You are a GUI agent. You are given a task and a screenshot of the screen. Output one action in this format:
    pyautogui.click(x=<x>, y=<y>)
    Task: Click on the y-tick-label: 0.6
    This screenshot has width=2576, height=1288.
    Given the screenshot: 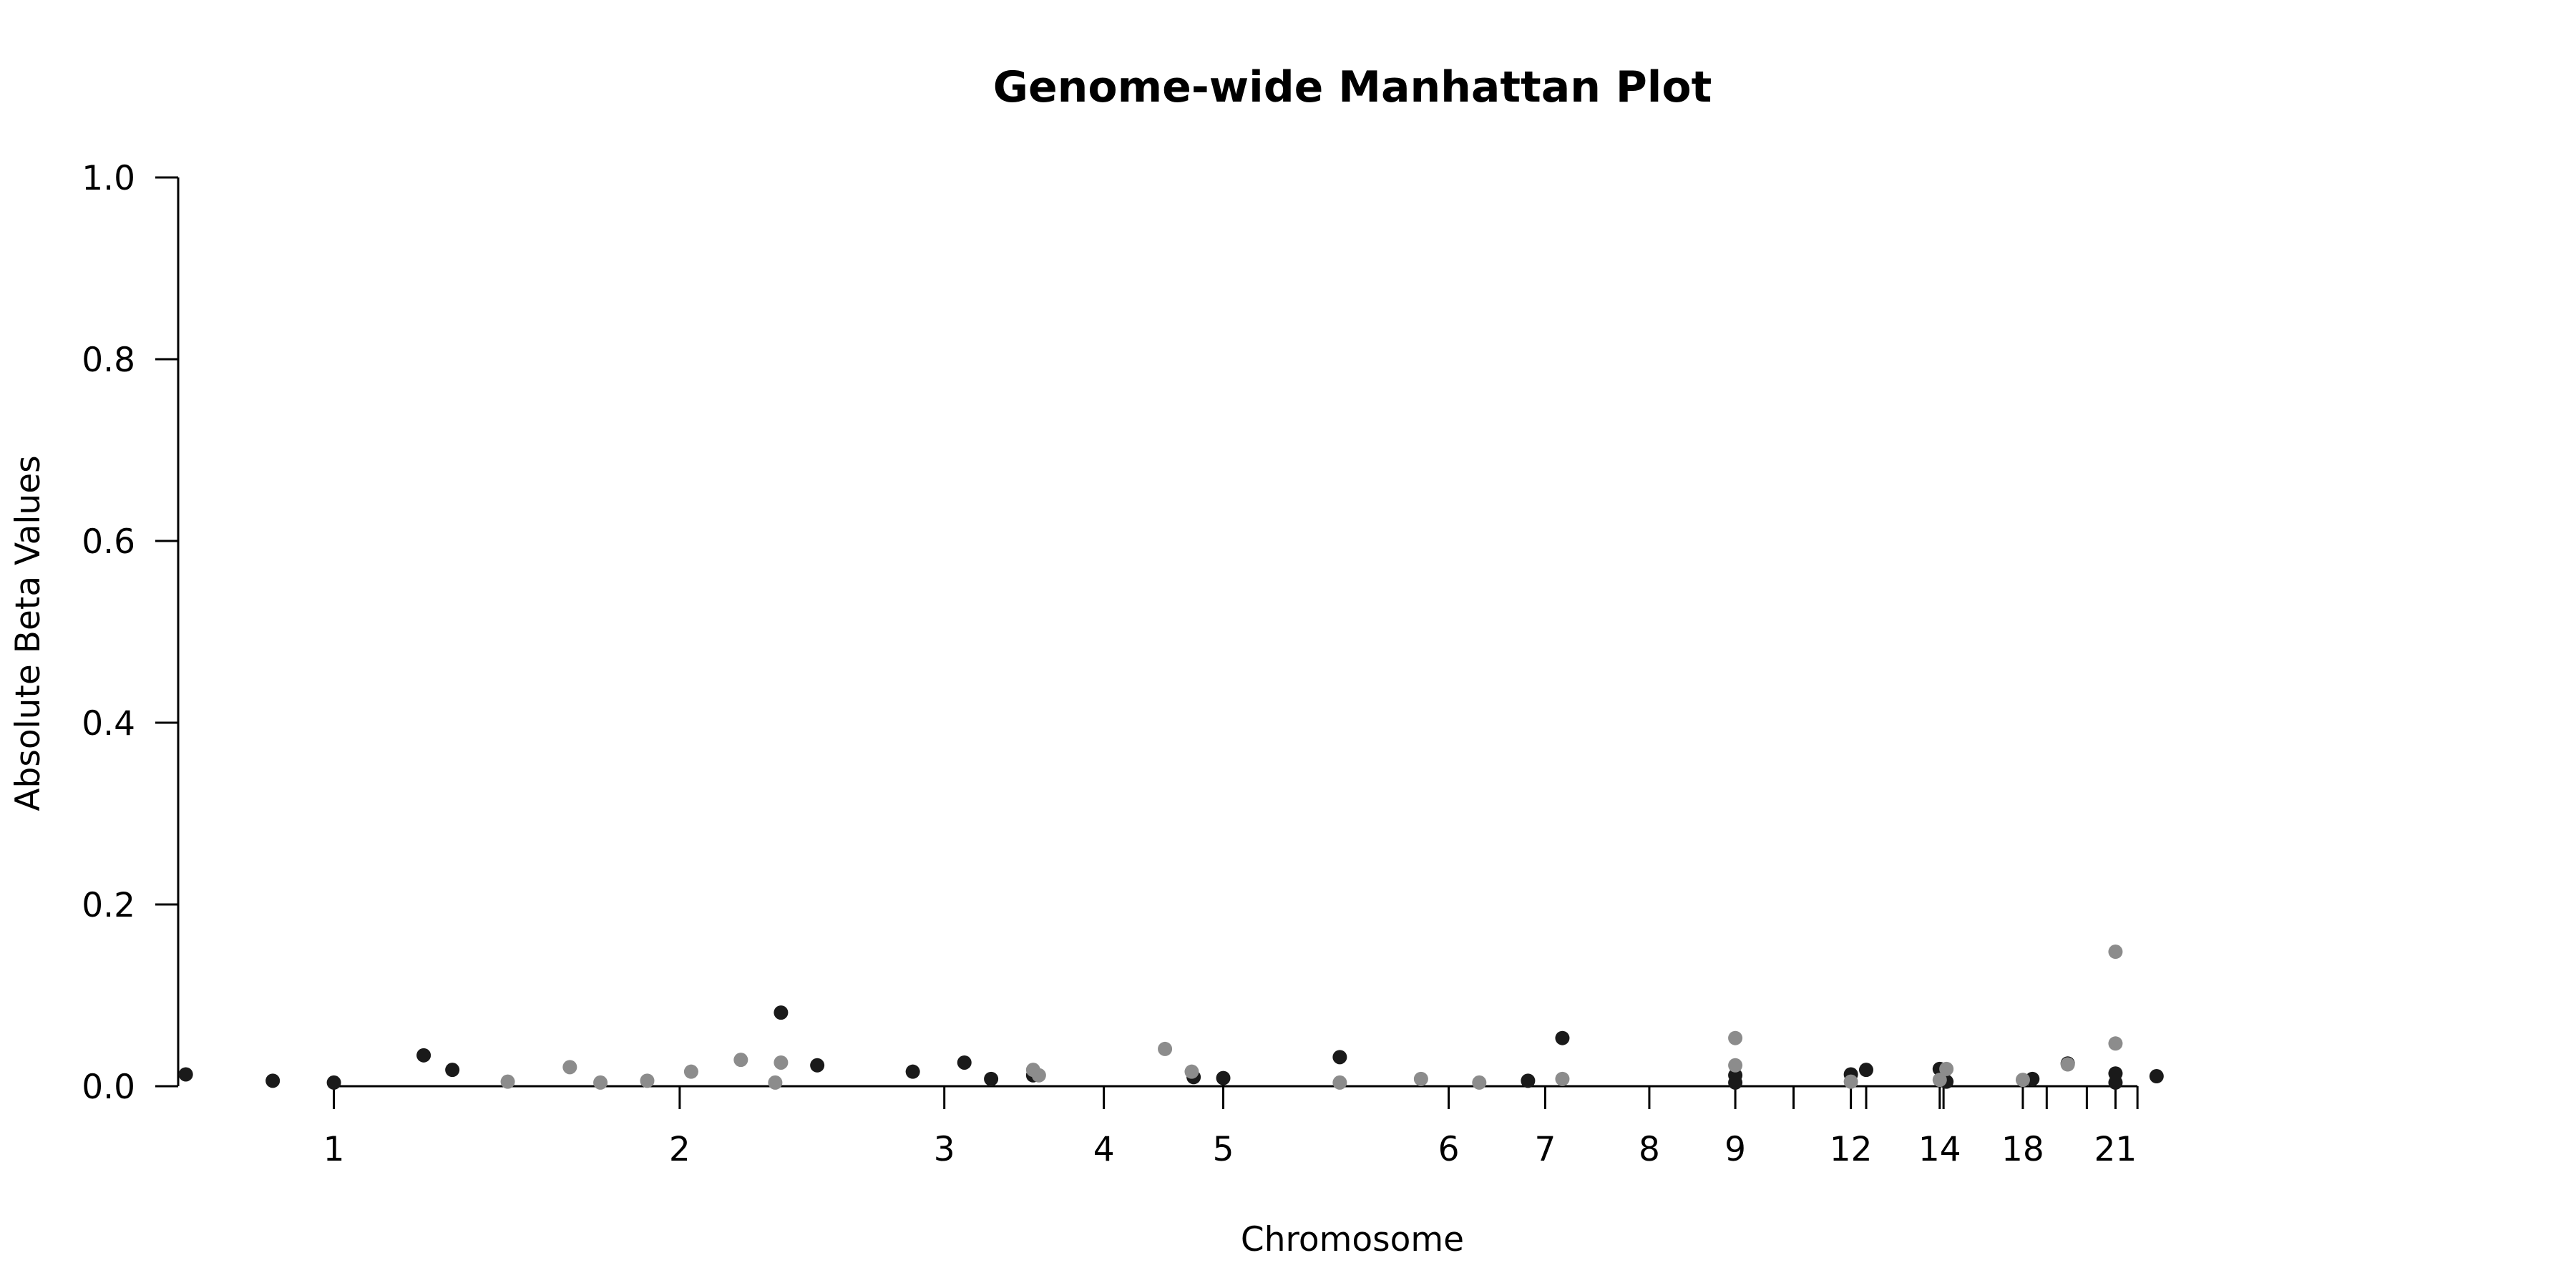 What is the action you would take?
    pyautogui.click(x=108, y=542)
    